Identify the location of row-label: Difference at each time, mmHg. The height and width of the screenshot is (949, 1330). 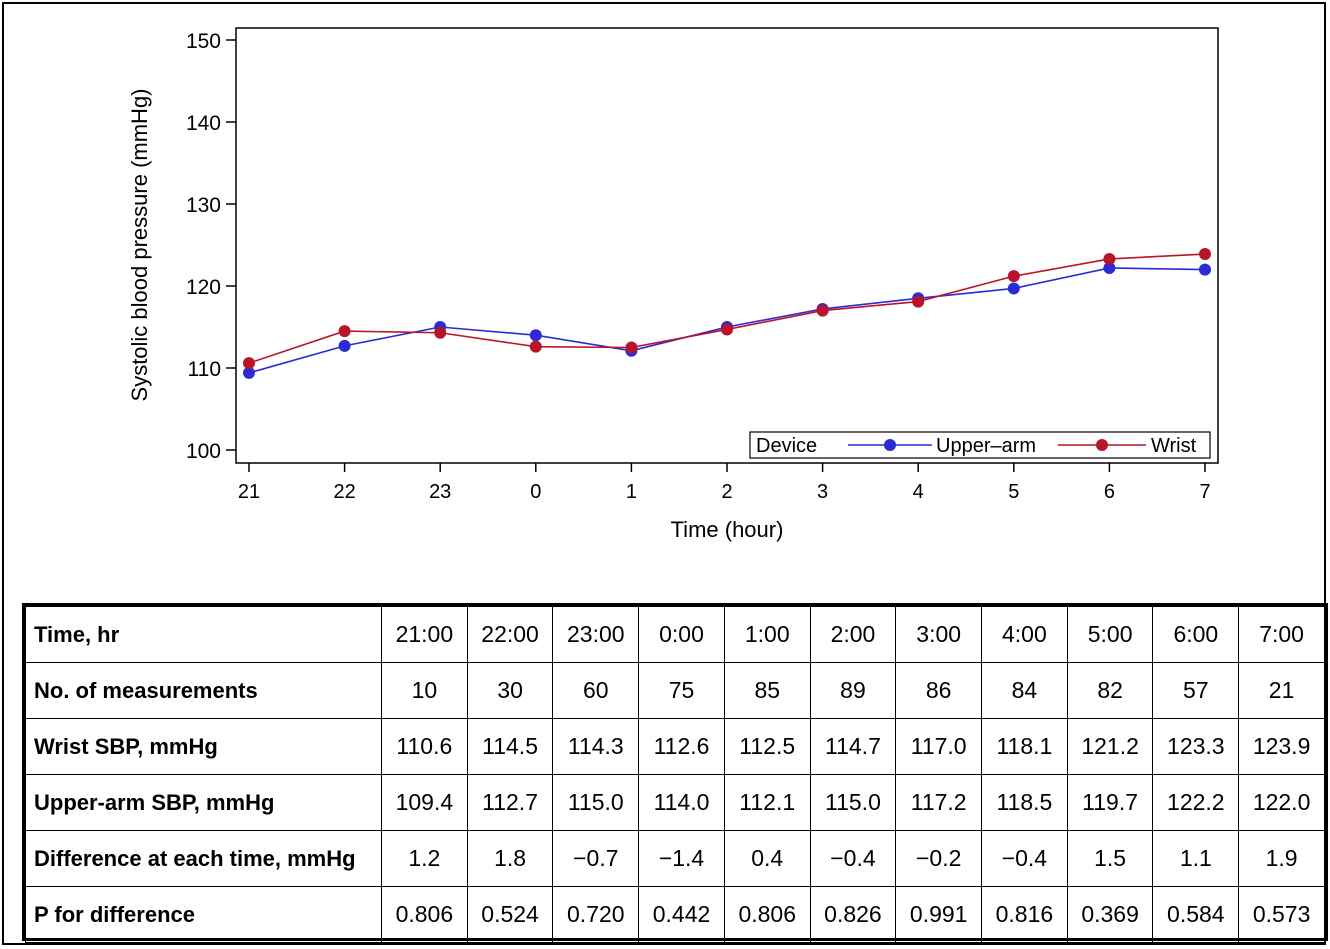
(203, 858).